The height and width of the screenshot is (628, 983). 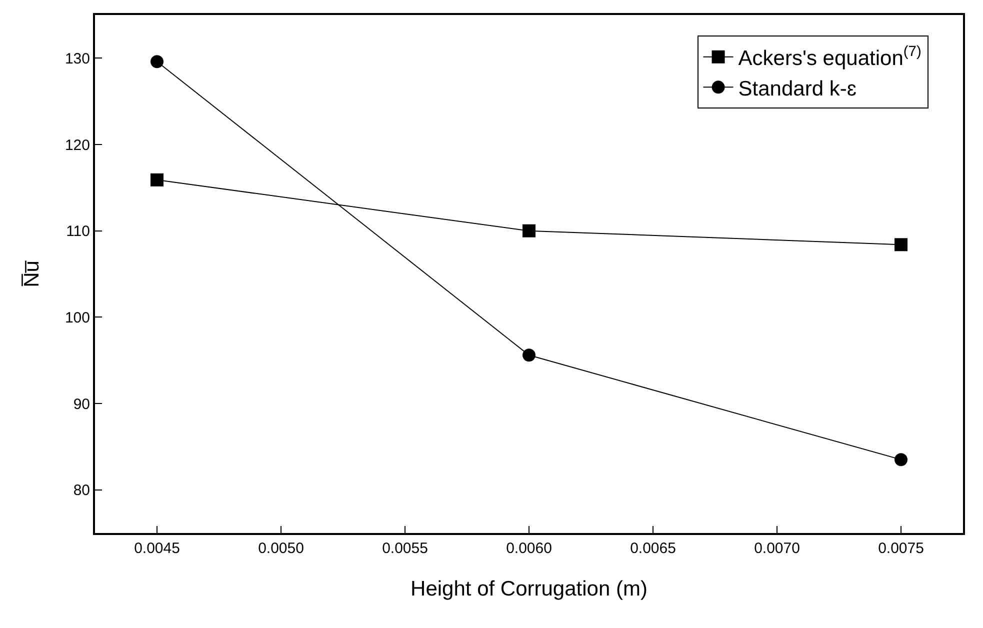 What do you see at coordinates (32, 274) in the screenshot?
I see `y-axis-title: N̅u̅` at bounding box center [32, 274].